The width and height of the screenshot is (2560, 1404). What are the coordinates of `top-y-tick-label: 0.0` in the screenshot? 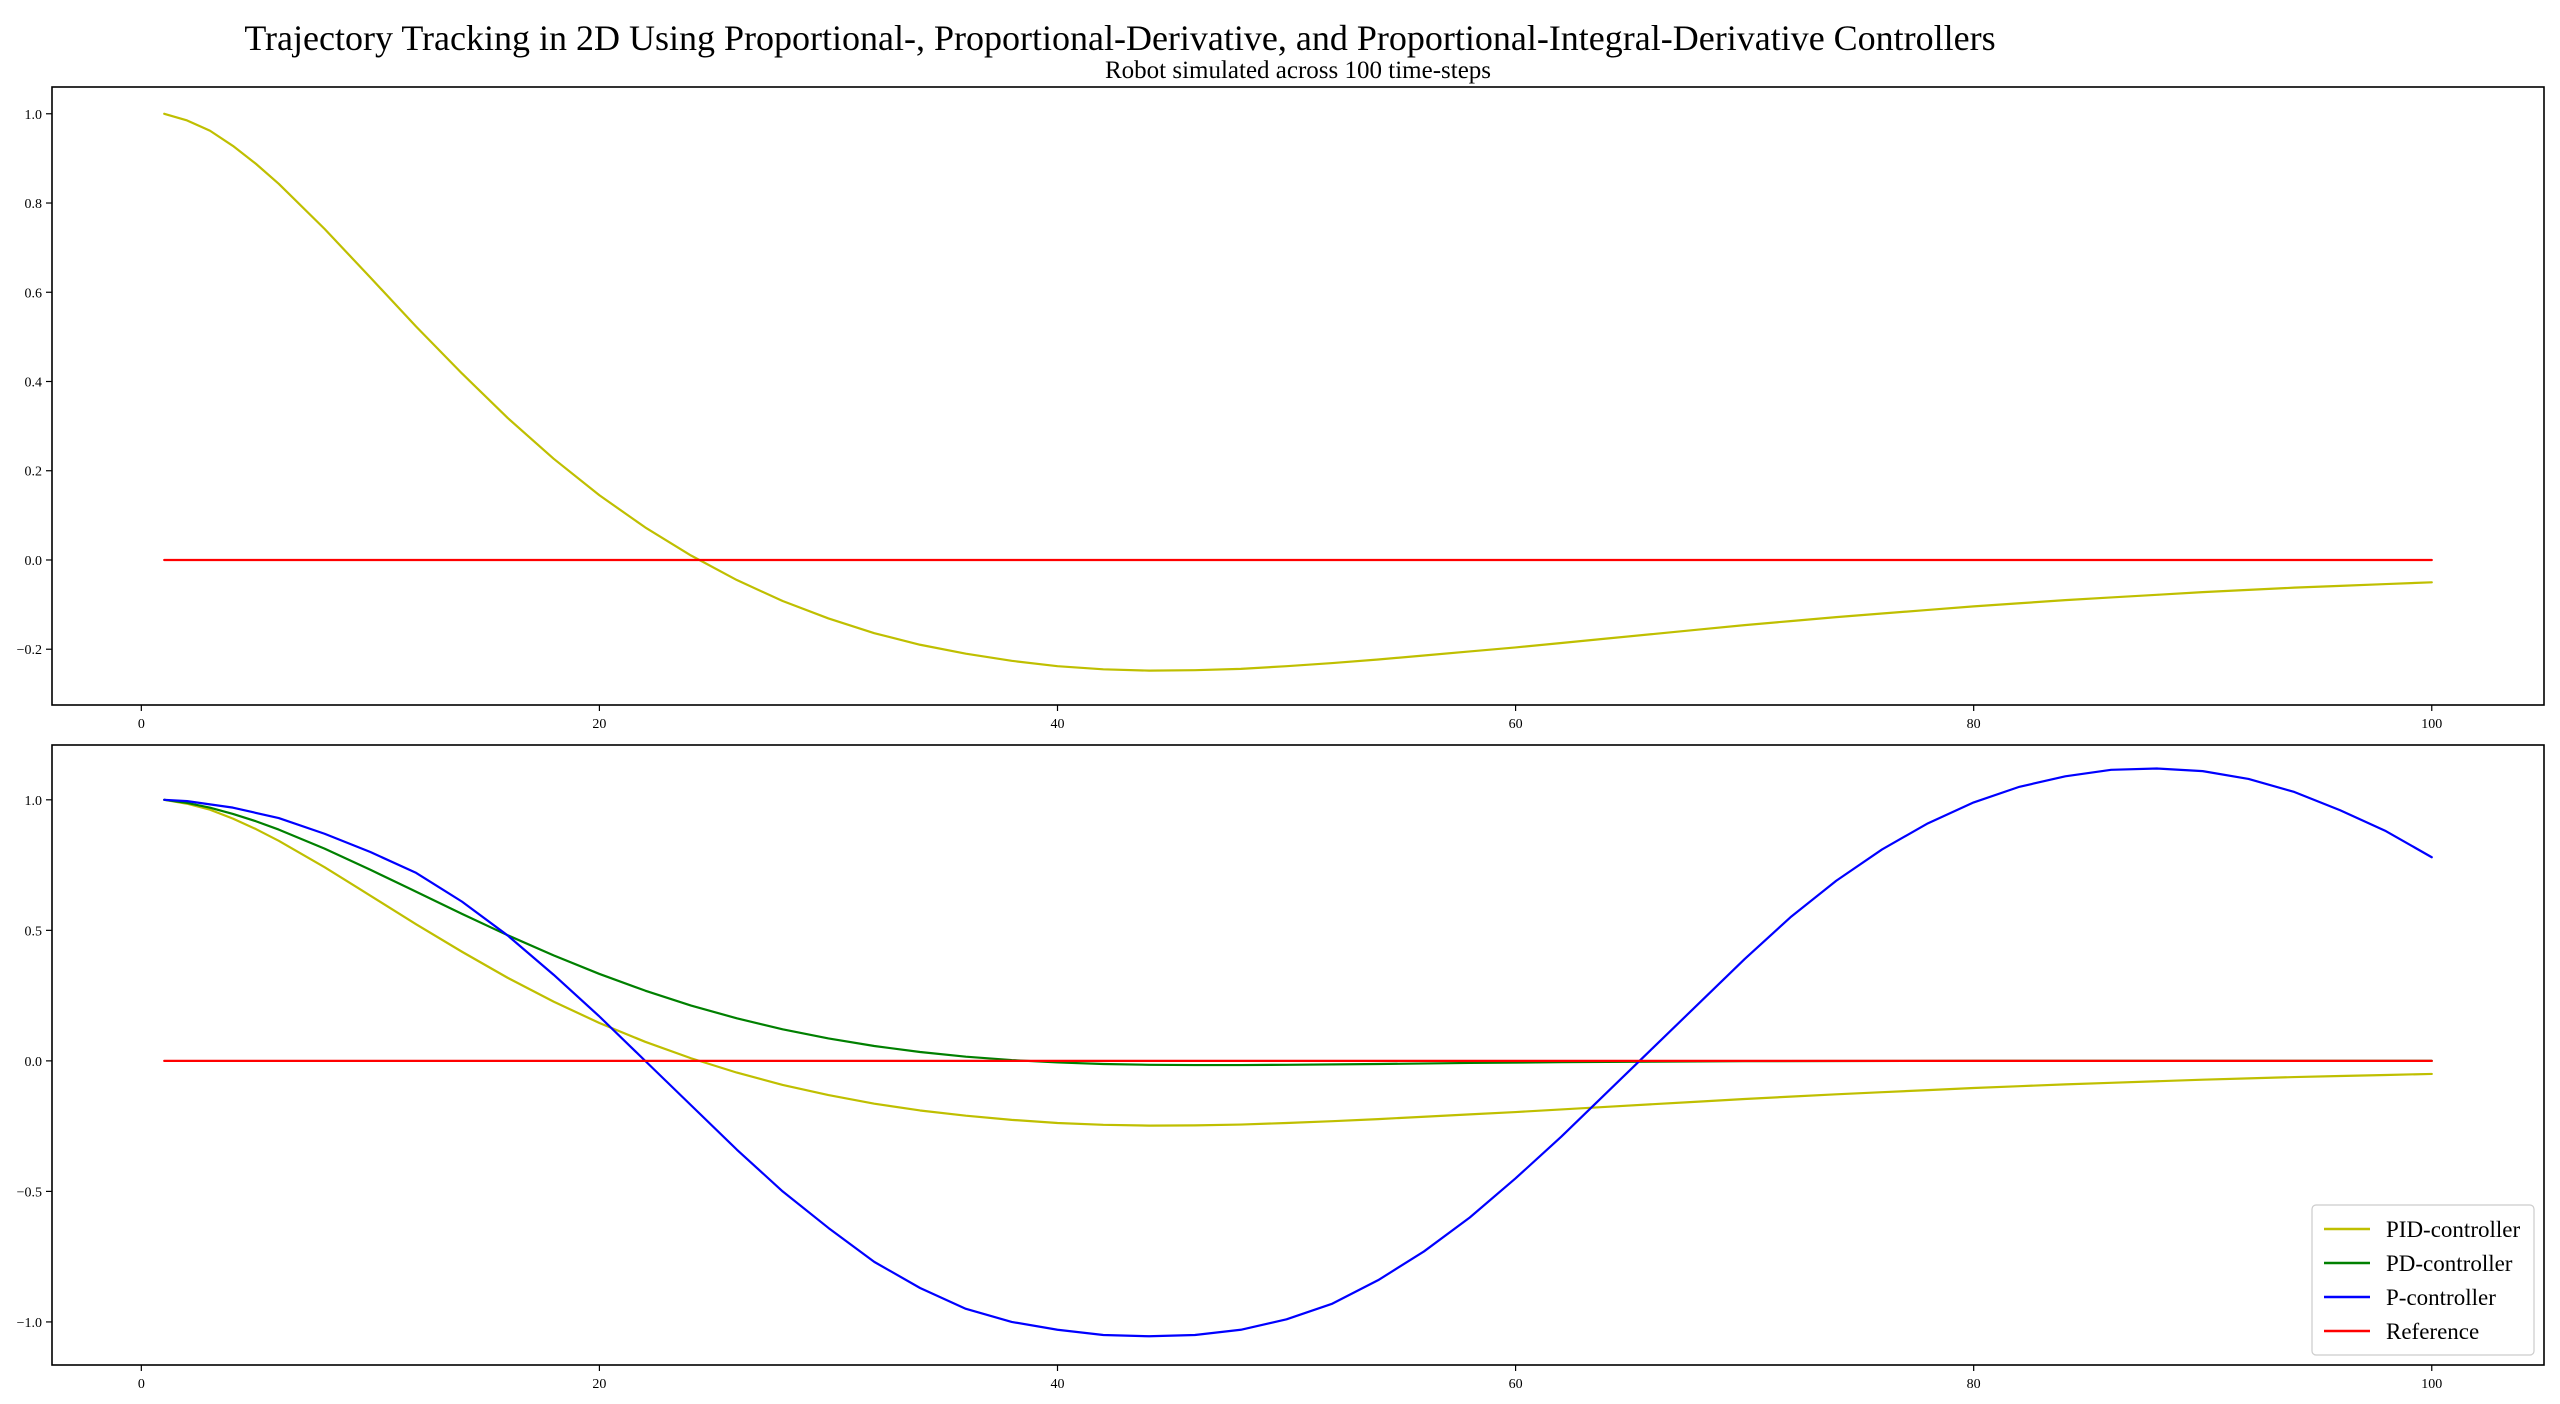 It's located at (34, 561).